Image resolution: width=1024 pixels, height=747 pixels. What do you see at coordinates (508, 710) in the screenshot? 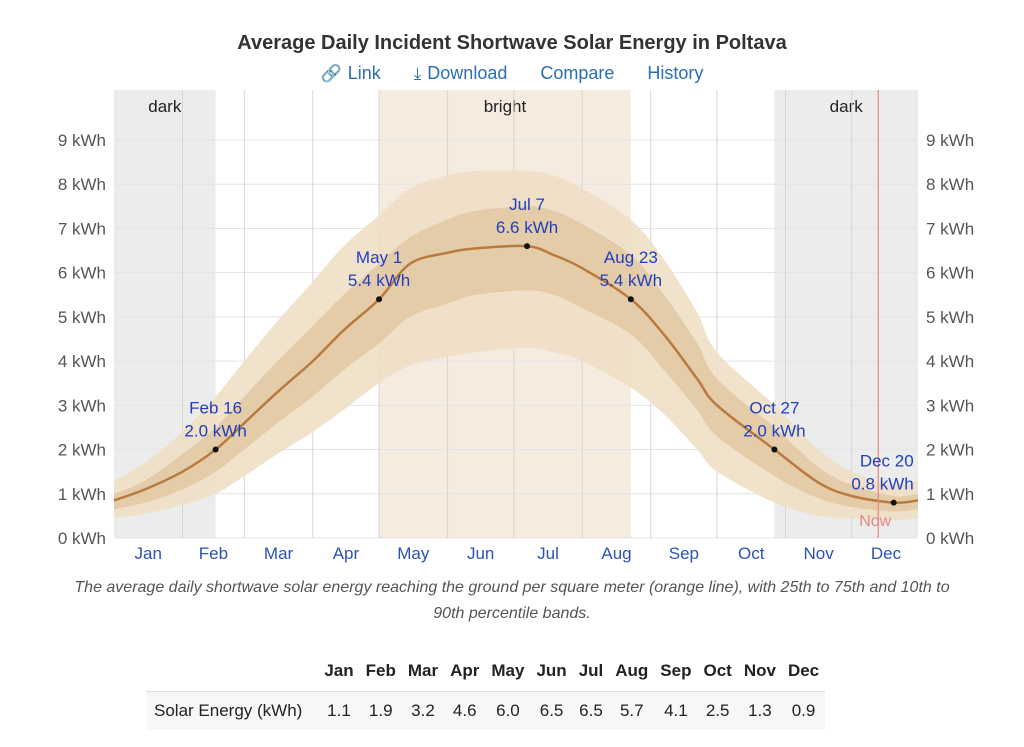
I see `table-cell-may: 6.0` at bounding box center [508, 710].